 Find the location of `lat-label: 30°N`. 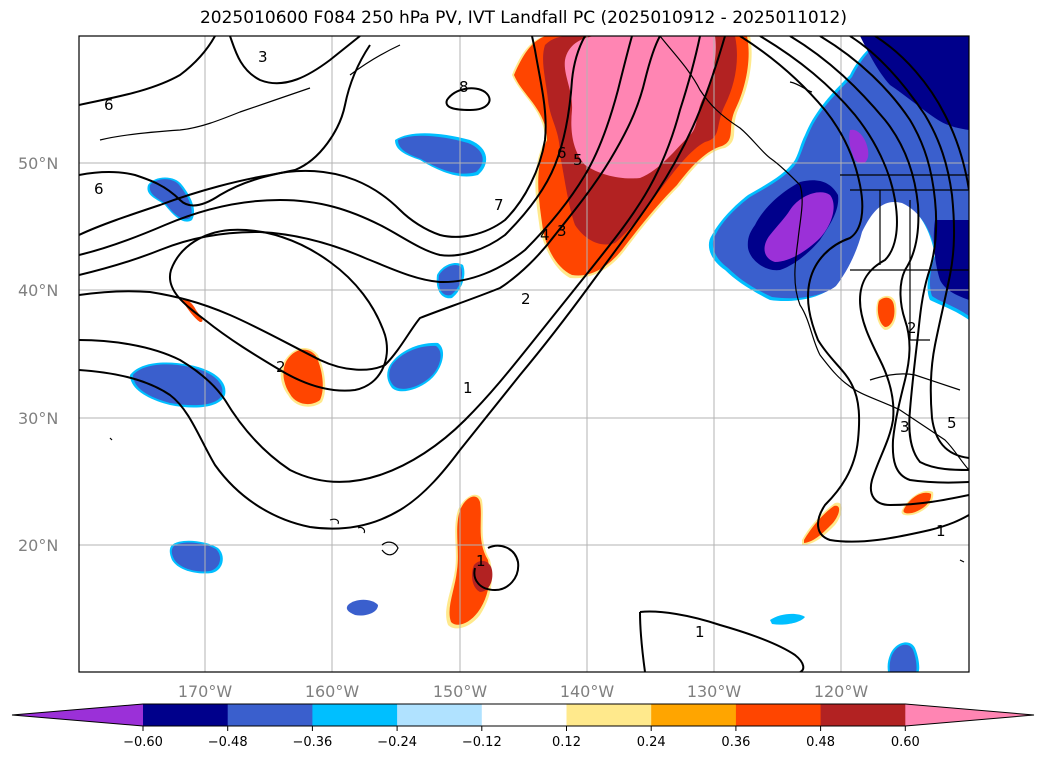

lat-label: 30°N is located at coordinates (38, 418).